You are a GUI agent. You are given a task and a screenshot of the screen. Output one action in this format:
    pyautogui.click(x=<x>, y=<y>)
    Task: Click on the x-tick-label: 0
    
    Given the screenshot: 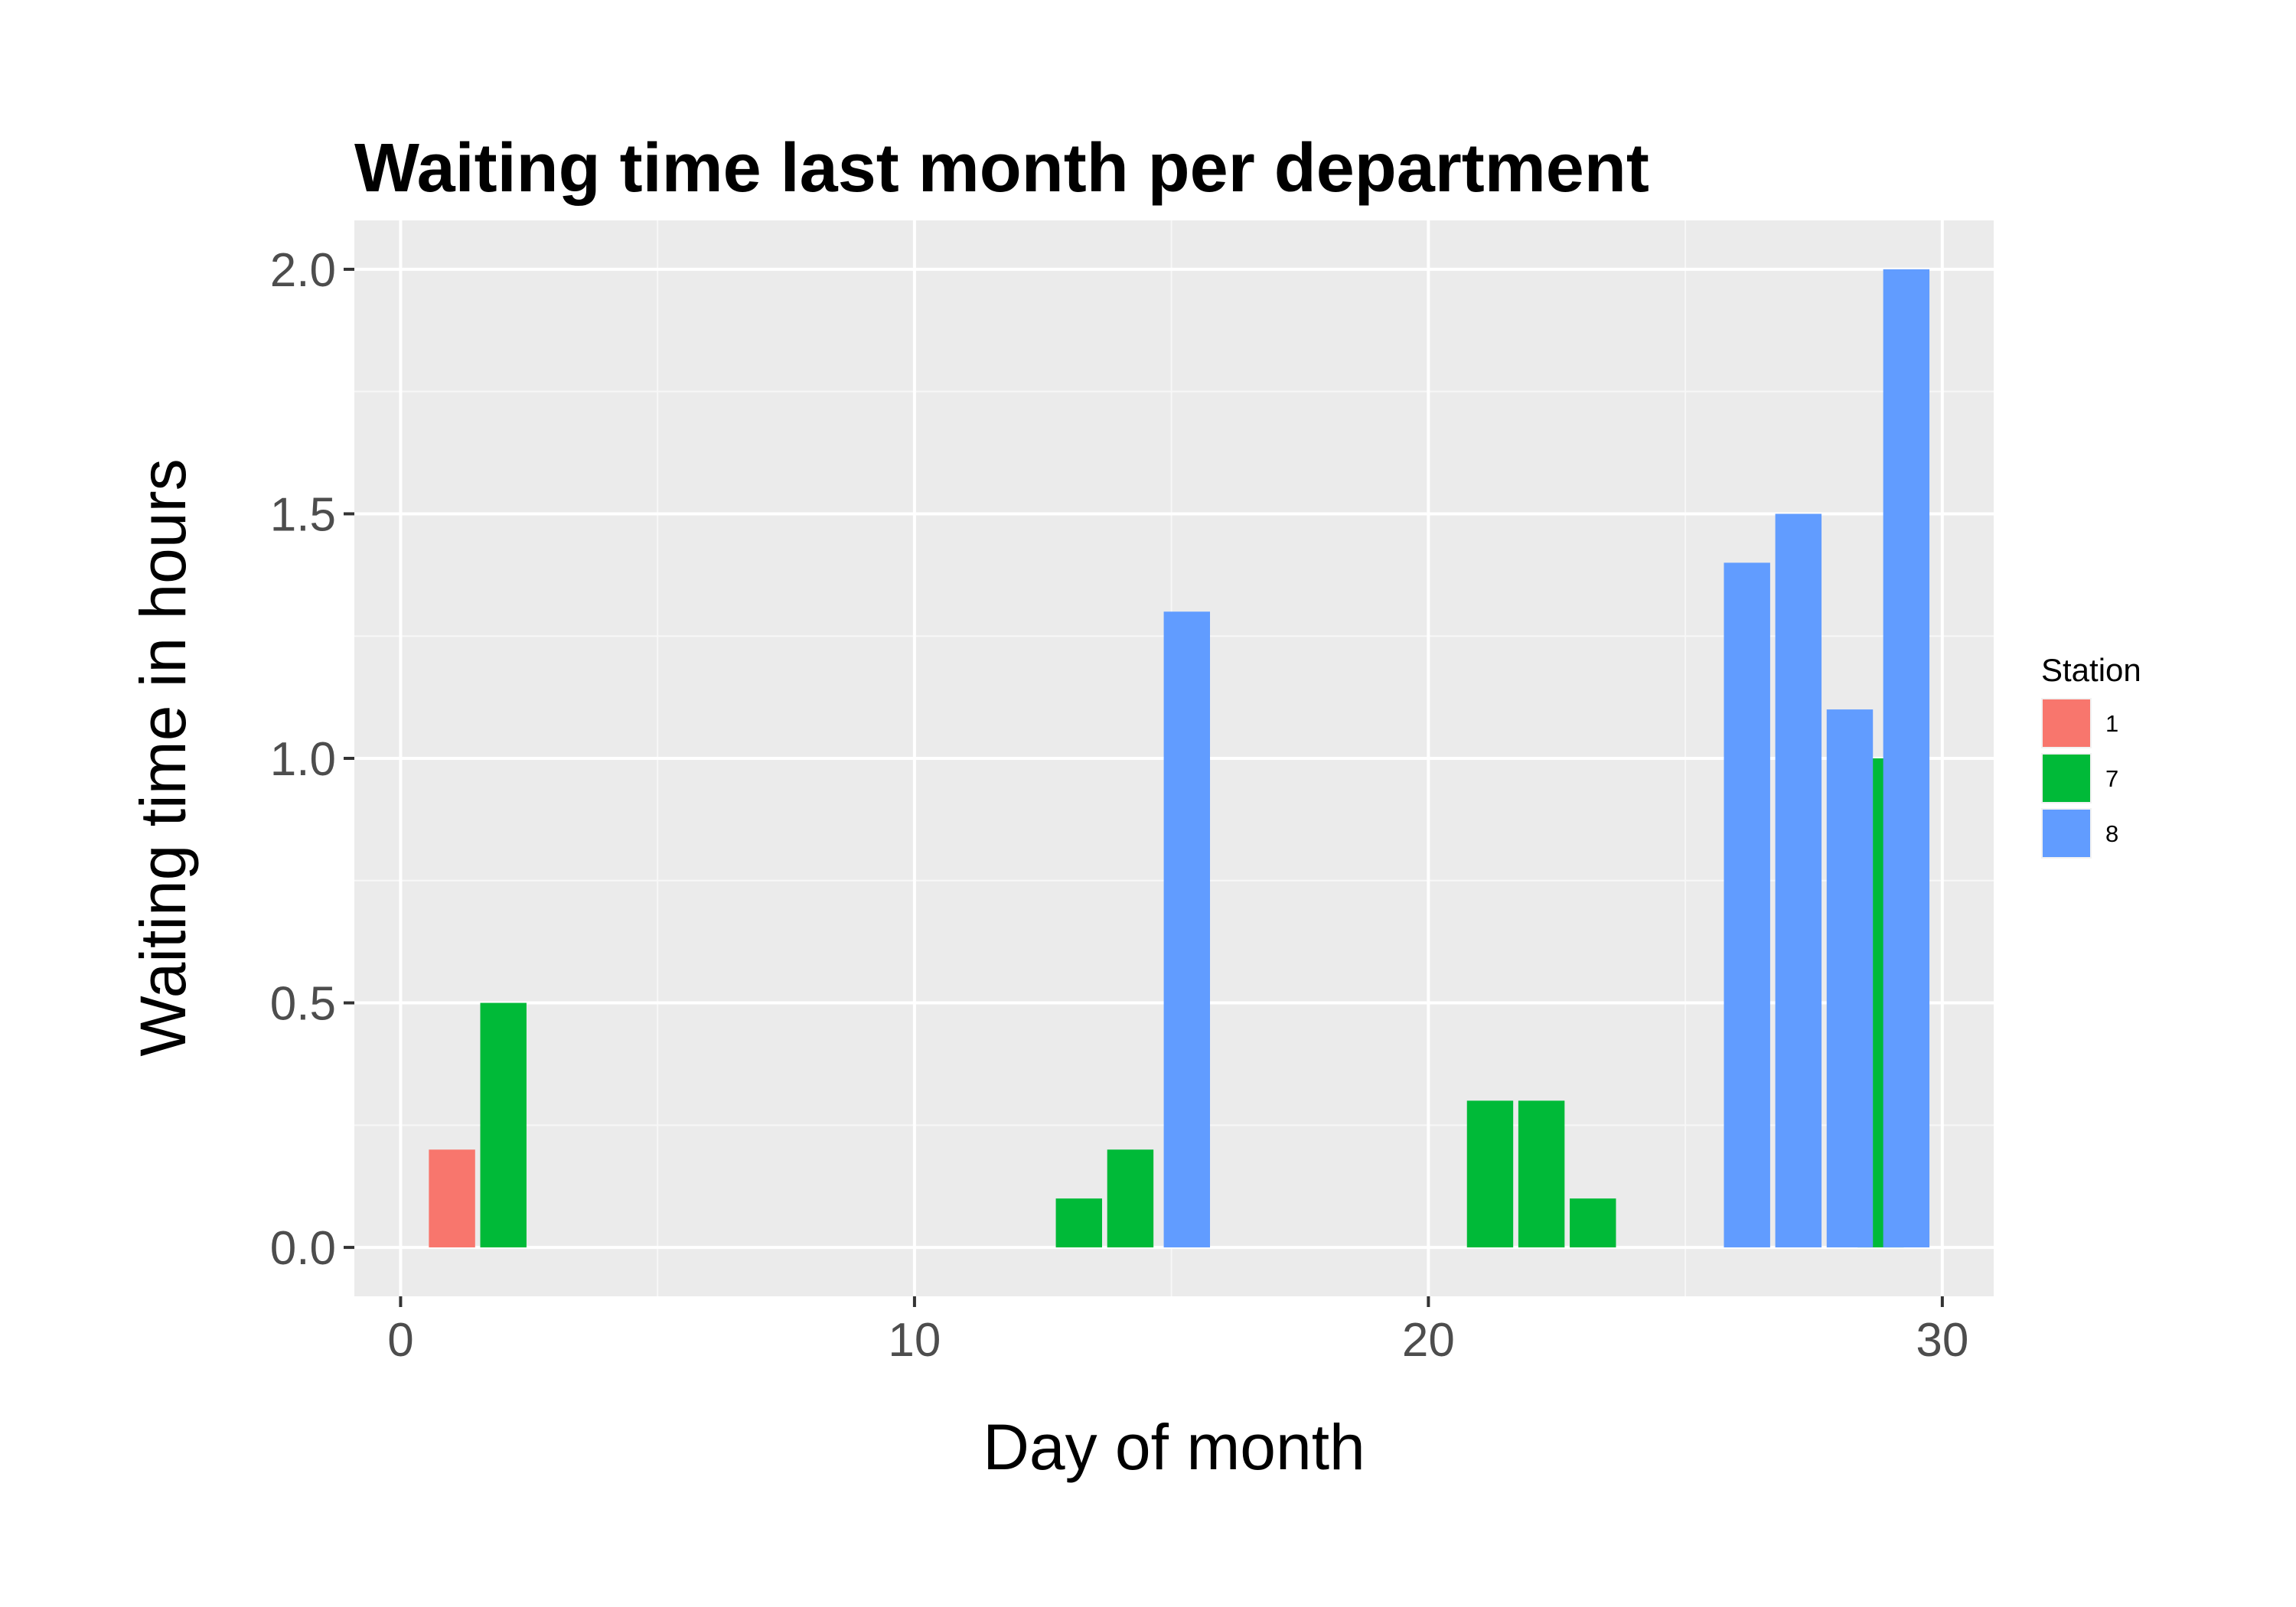 What is the action you would take?
    pyautogui.click(x=400, y=1340)
    